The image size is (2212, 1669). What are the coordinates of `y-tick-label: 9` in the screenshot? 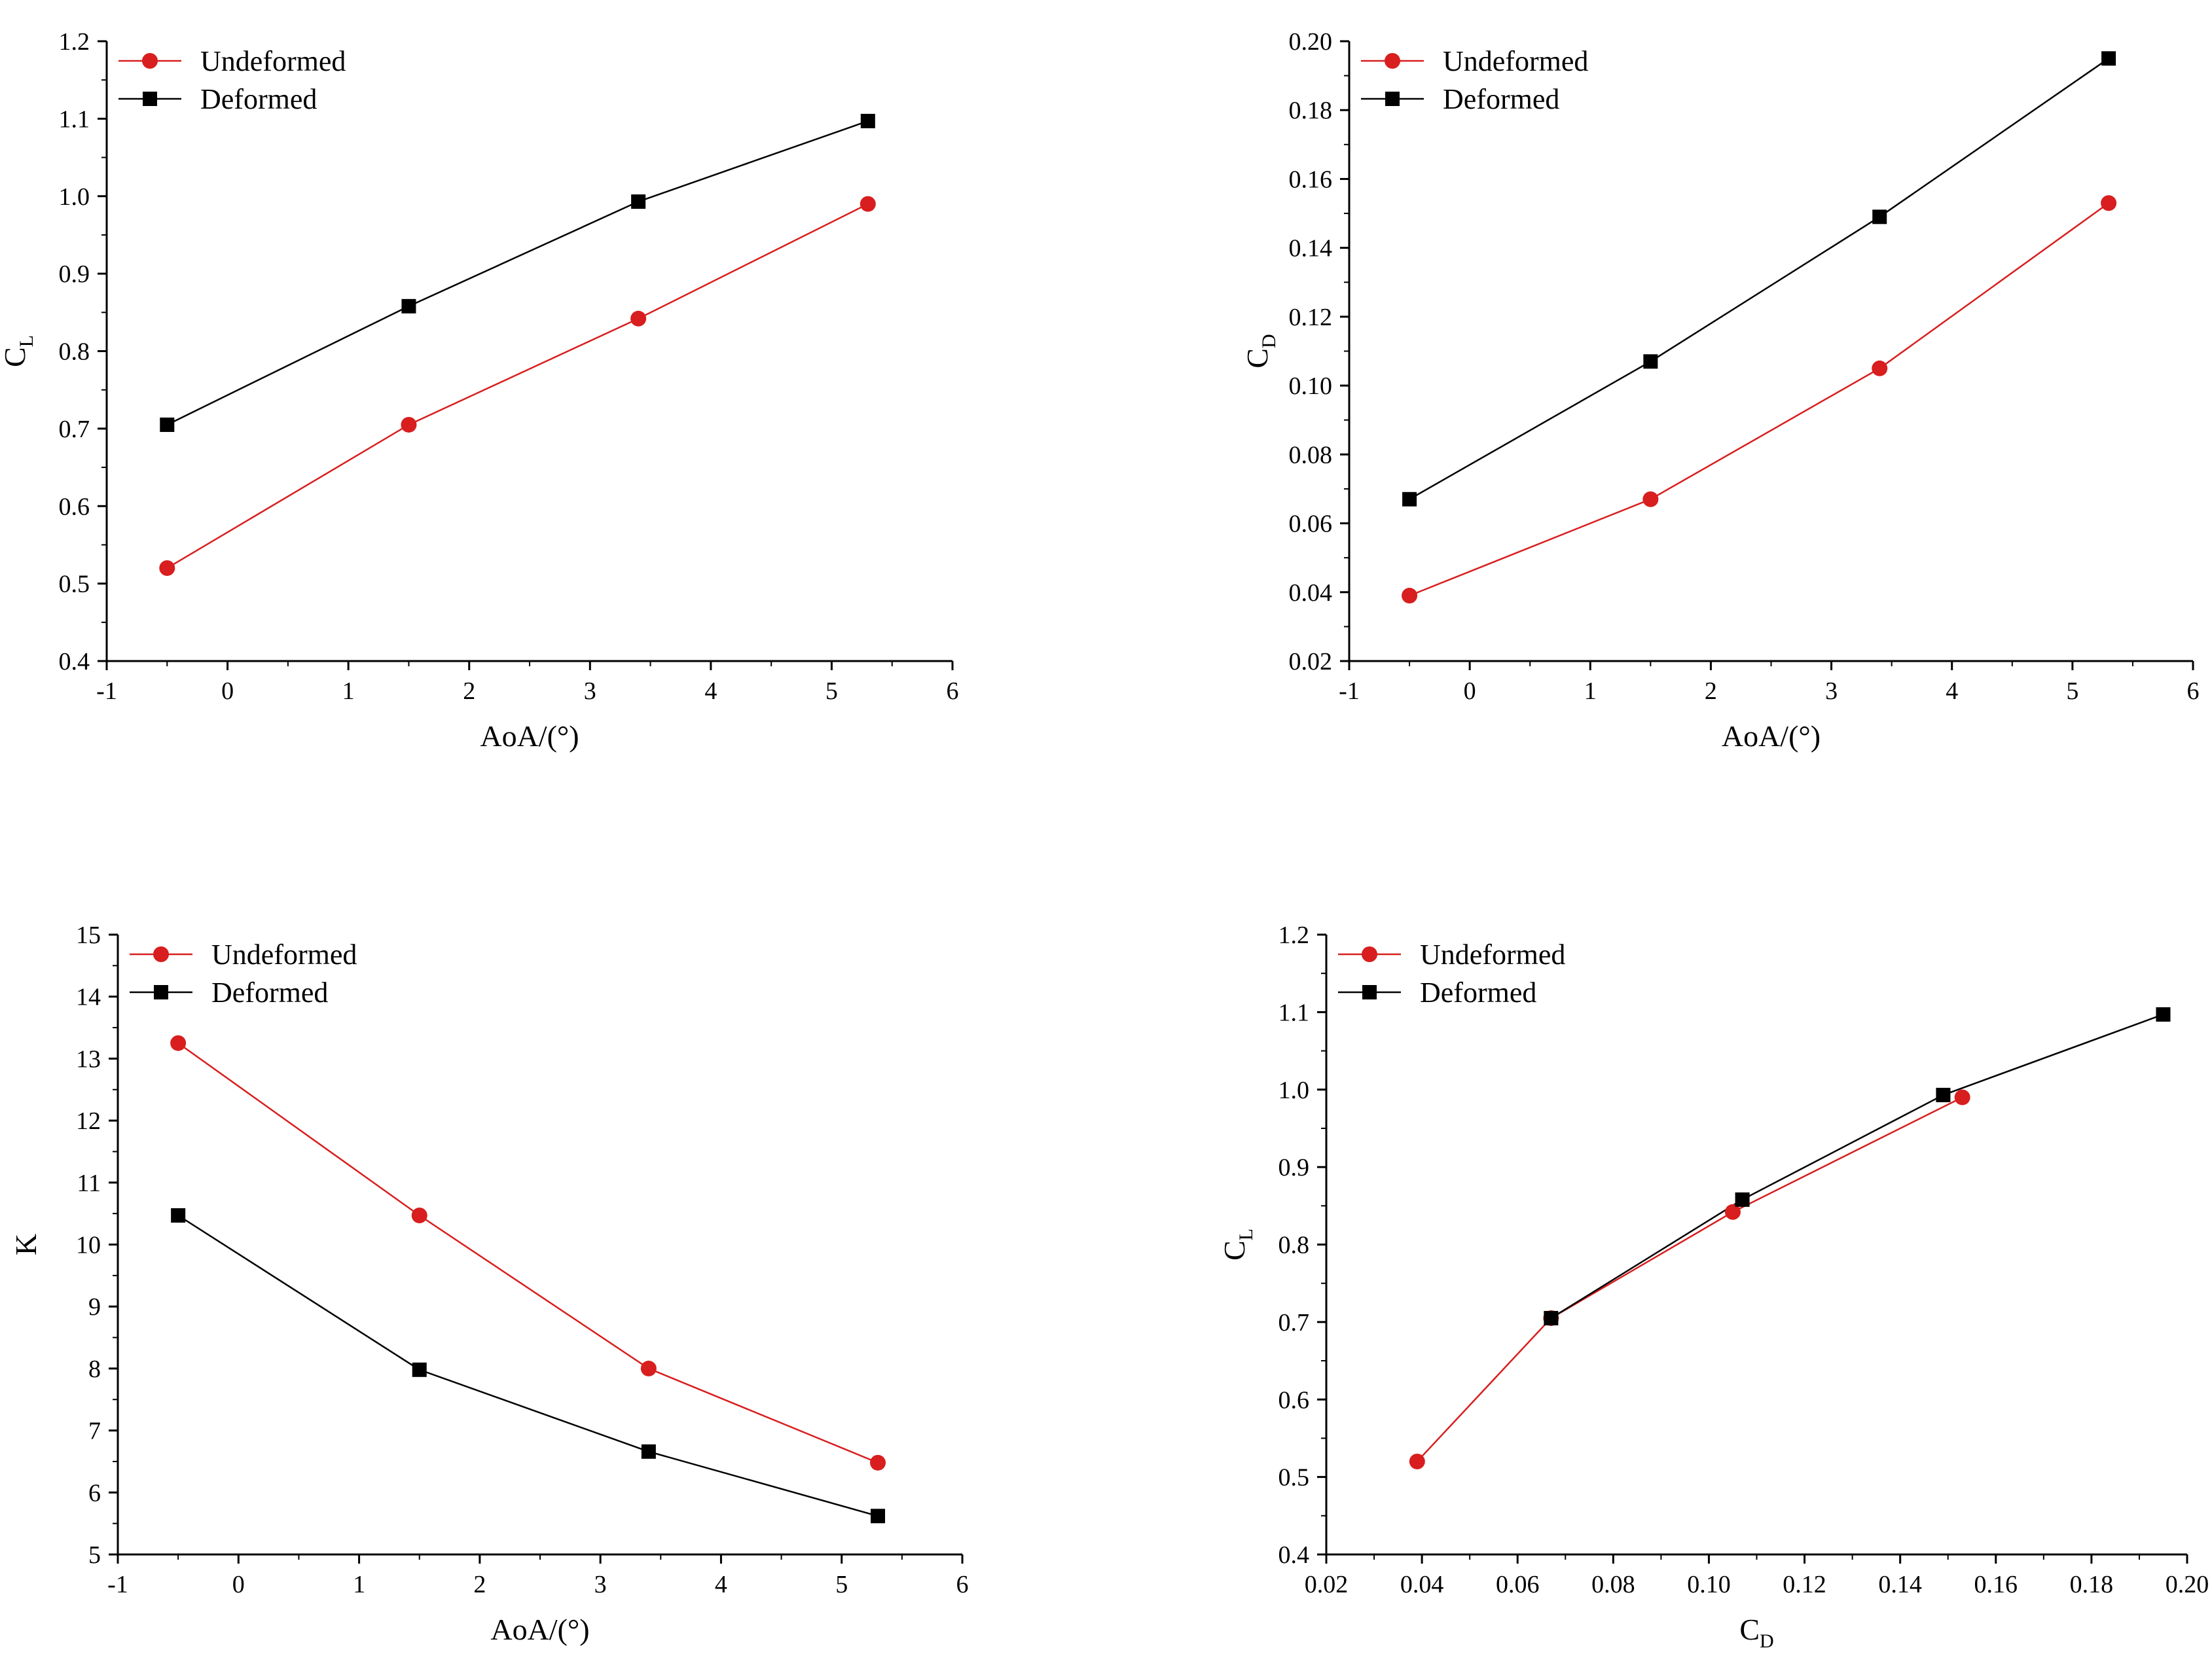 It's located at (95, 1307).